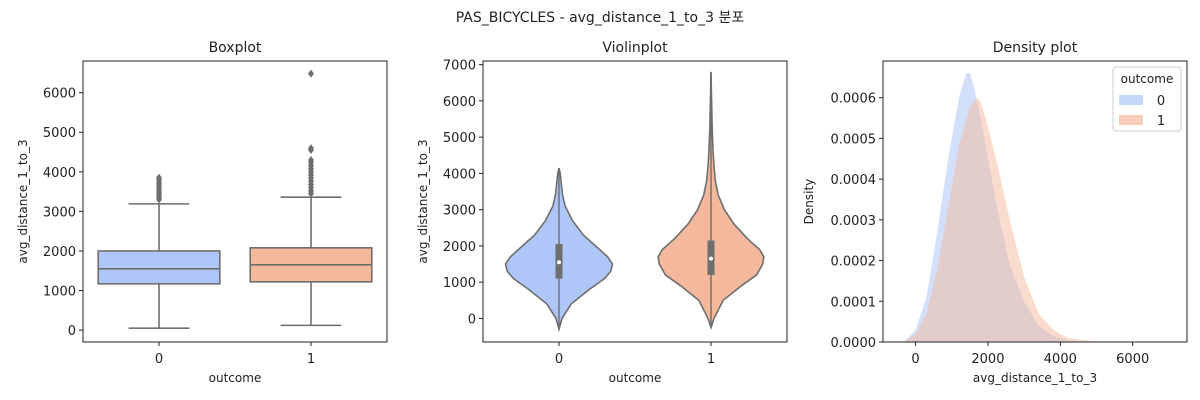  Describe the element at coordinates (1060, 359) in the screenshot. I see `x-tick-label: 4000` at that location.